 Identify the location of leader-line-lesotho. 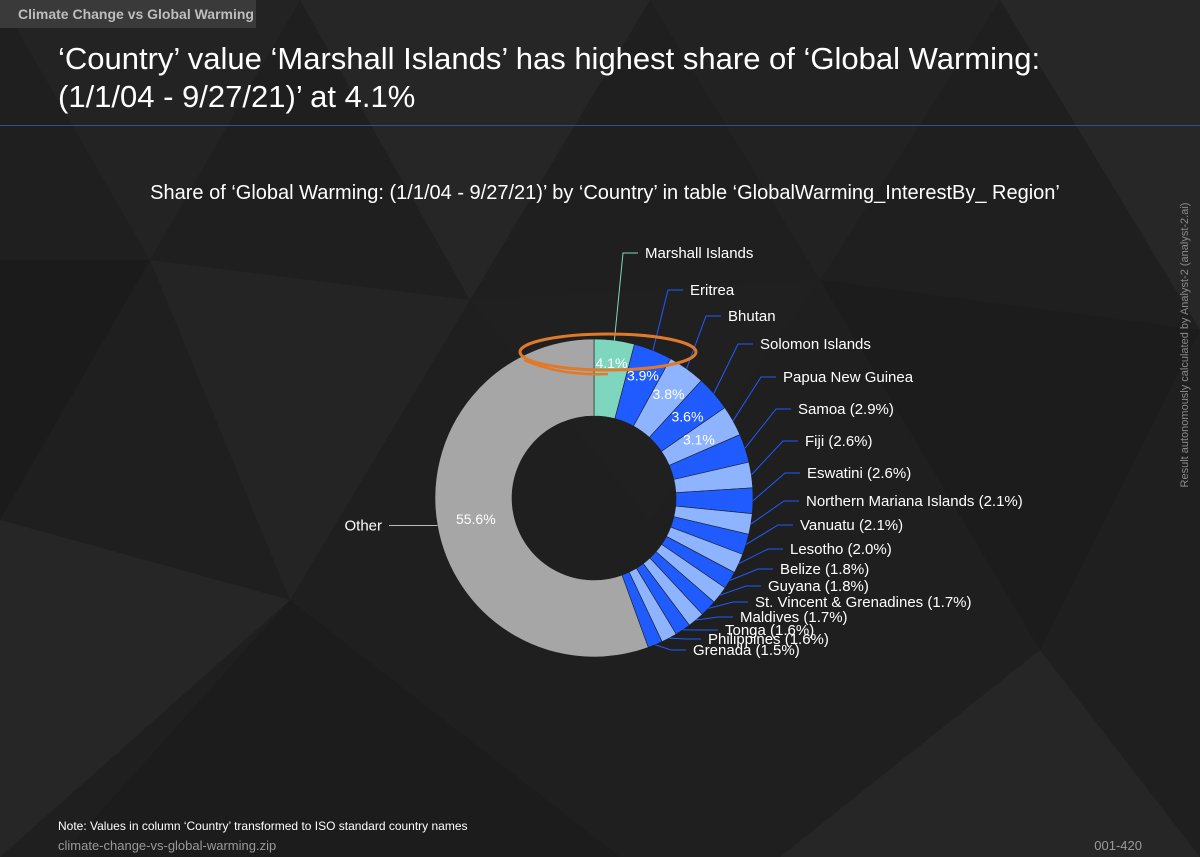
(760, 556).